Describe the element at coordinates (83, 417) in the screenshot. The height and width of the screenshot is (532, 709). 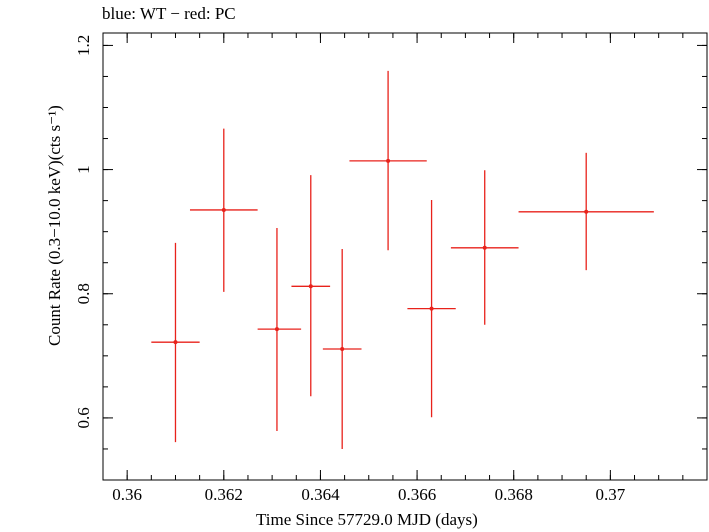
I see `y-tick-label: 0.6` at that location.